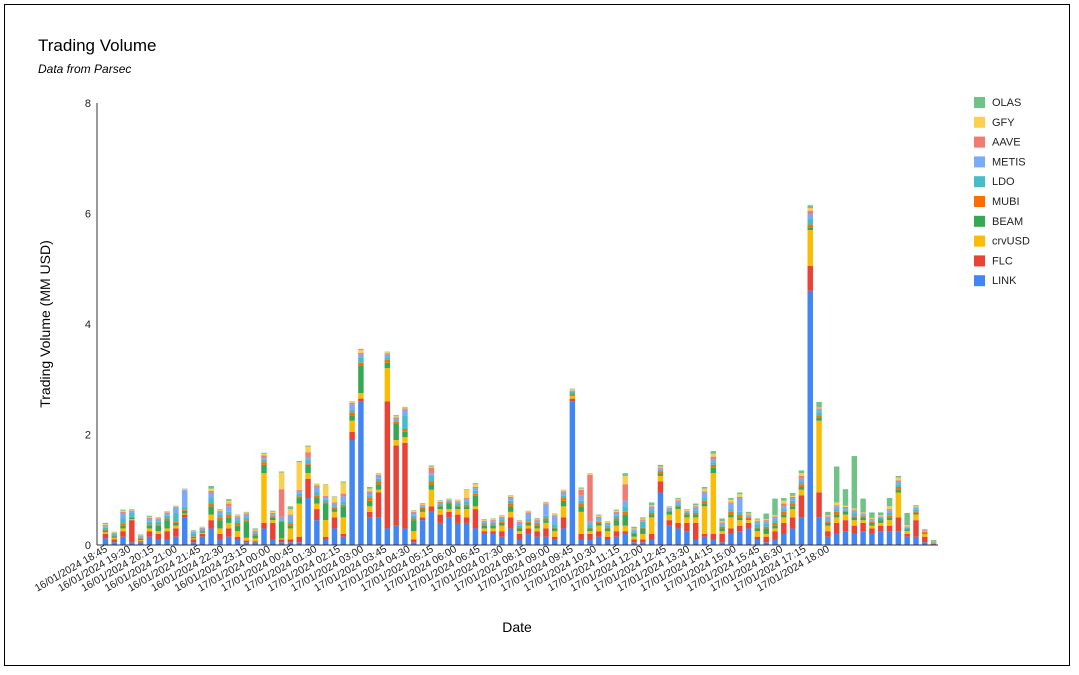  What do you see at coordinates (88, 104) in the screenshot?
I see `y-tick-label: 8` at bounding box center [88, 104].